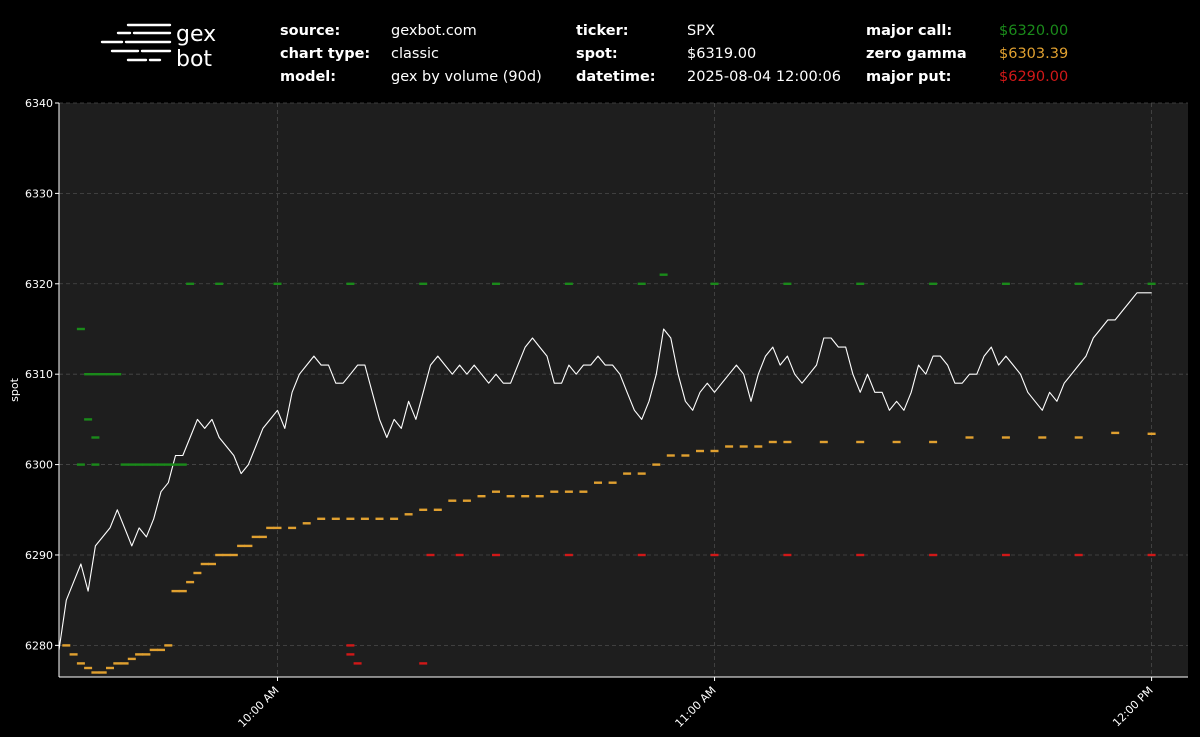 The image size is (1200, 737). Describe the element at coordinates (308, 77) in the screenshot. I see `model-label: model:` at that location.